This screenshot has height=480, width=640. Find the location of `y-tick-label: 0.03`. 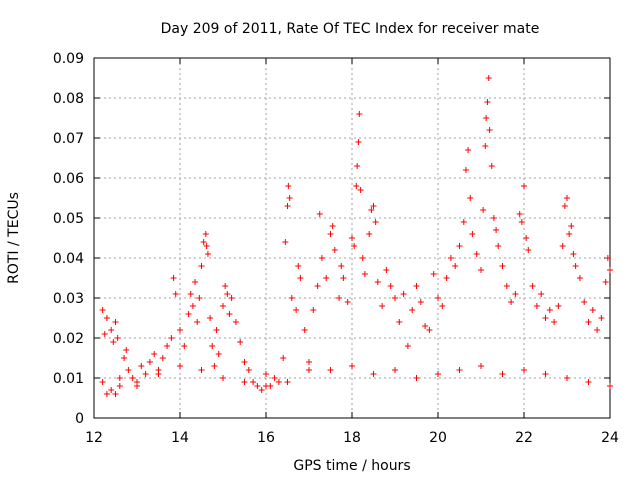

y-tick-label: 0.03 is located at coordinates (68, 299).